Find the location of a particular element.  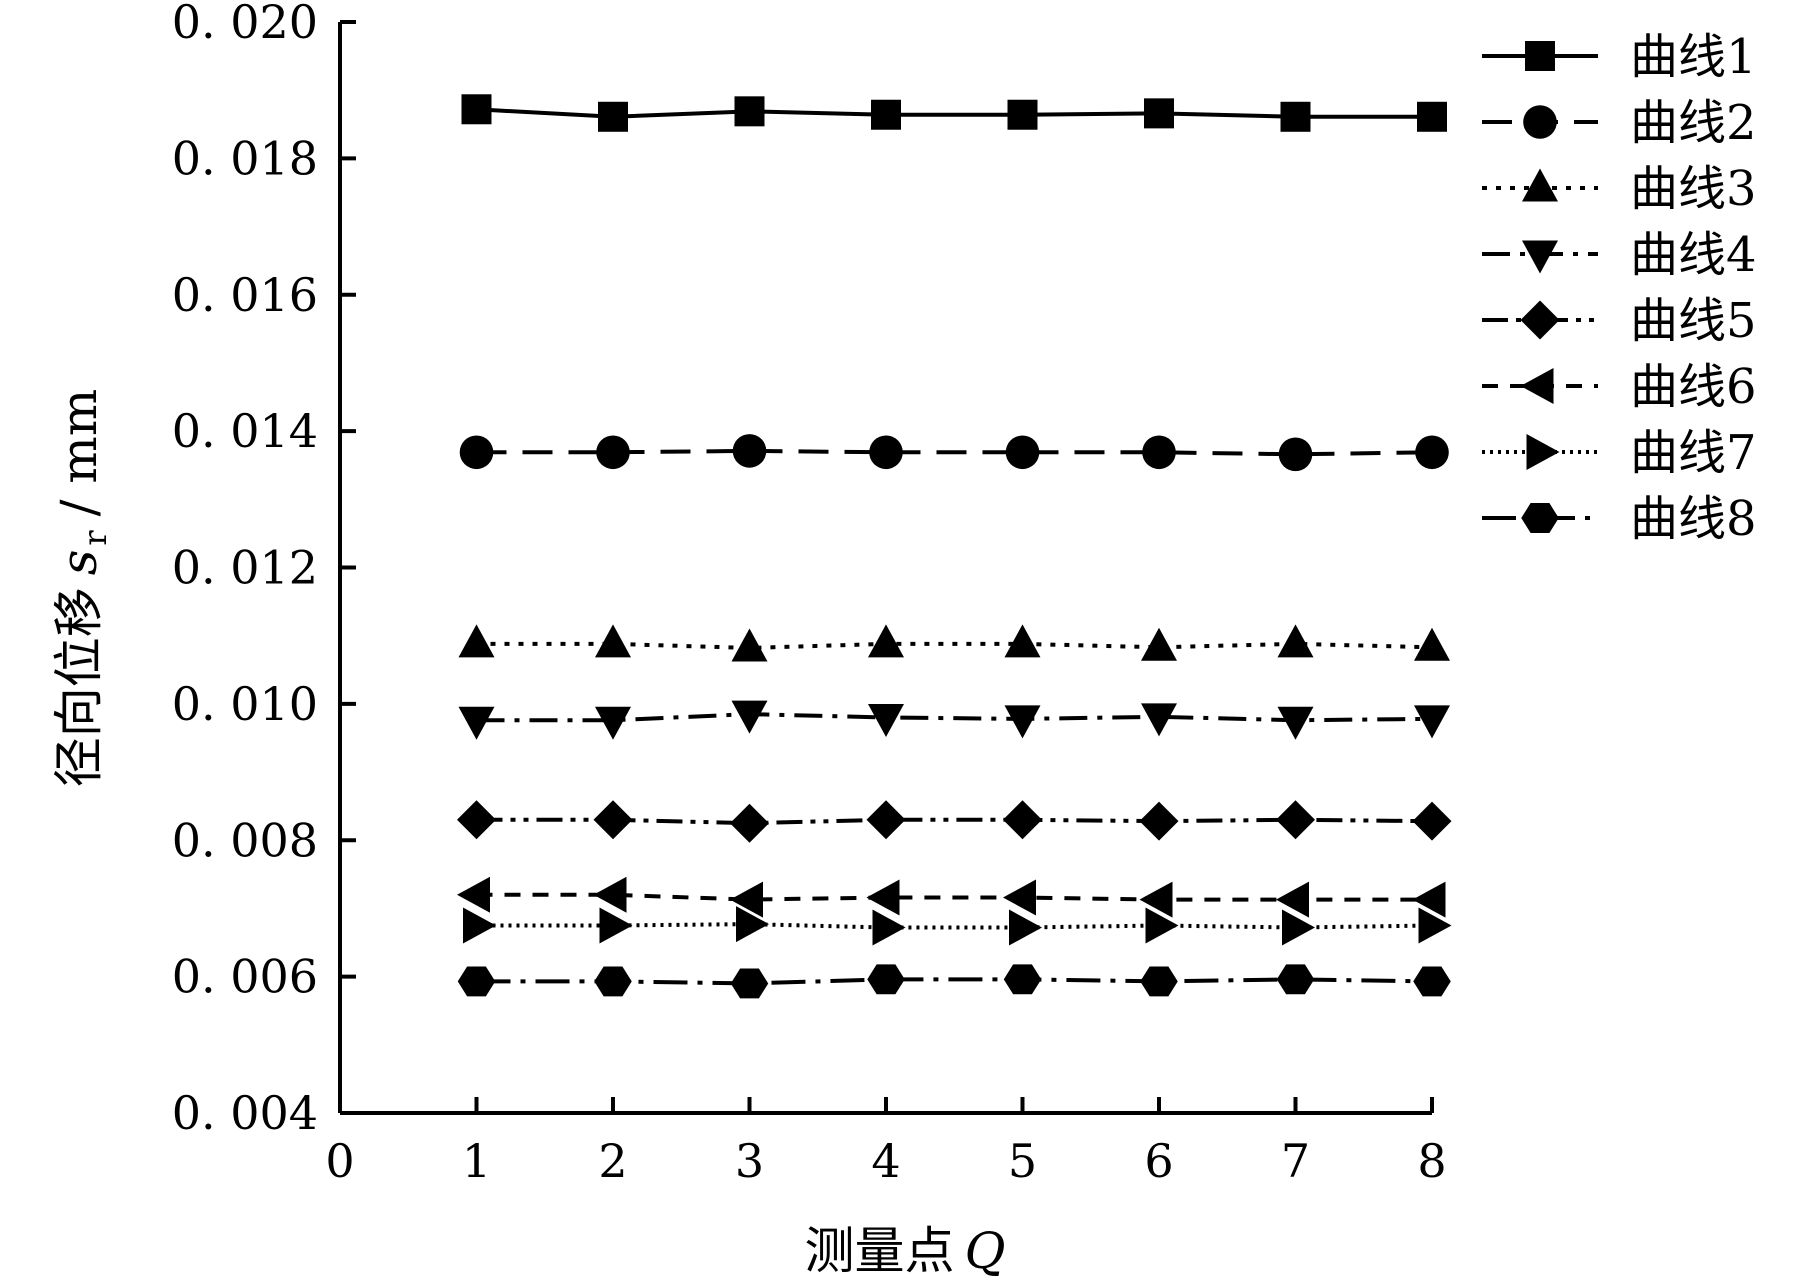

x-tick-label: 7 is located at coordinates (1295, 1161).